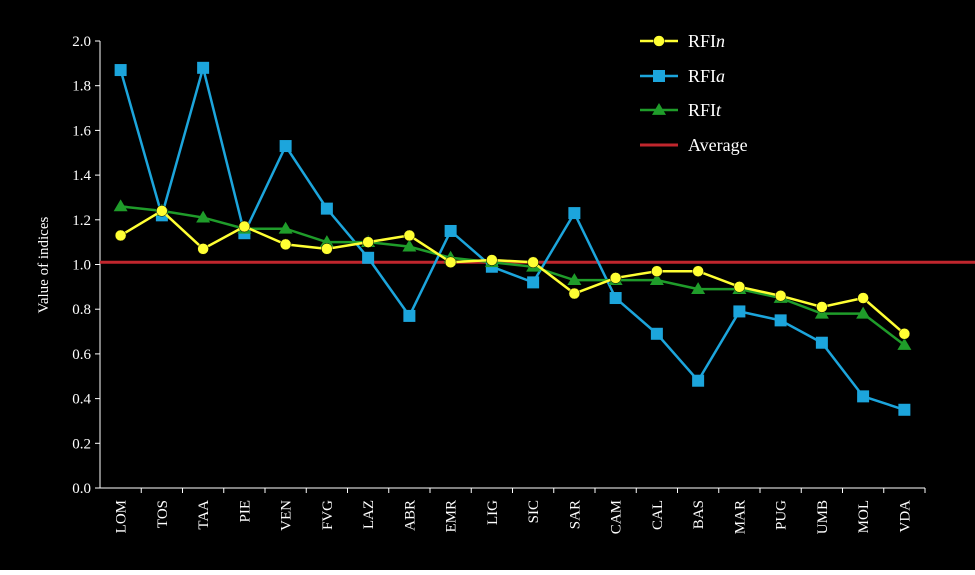 The image size is (975, 575). What do you see at coordinates (740, 517) in the screenshot?
I see `x-tick-label: MAR` at bounding box center [740, 517].